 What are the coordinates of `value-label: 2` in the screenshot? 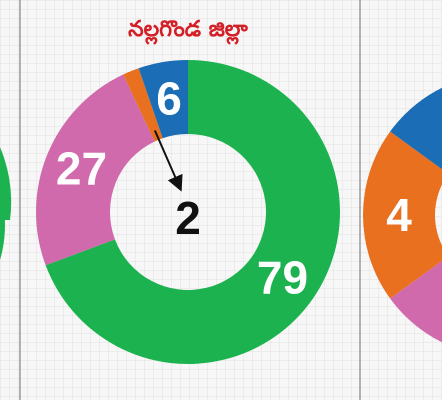 It's located at (188, 218).